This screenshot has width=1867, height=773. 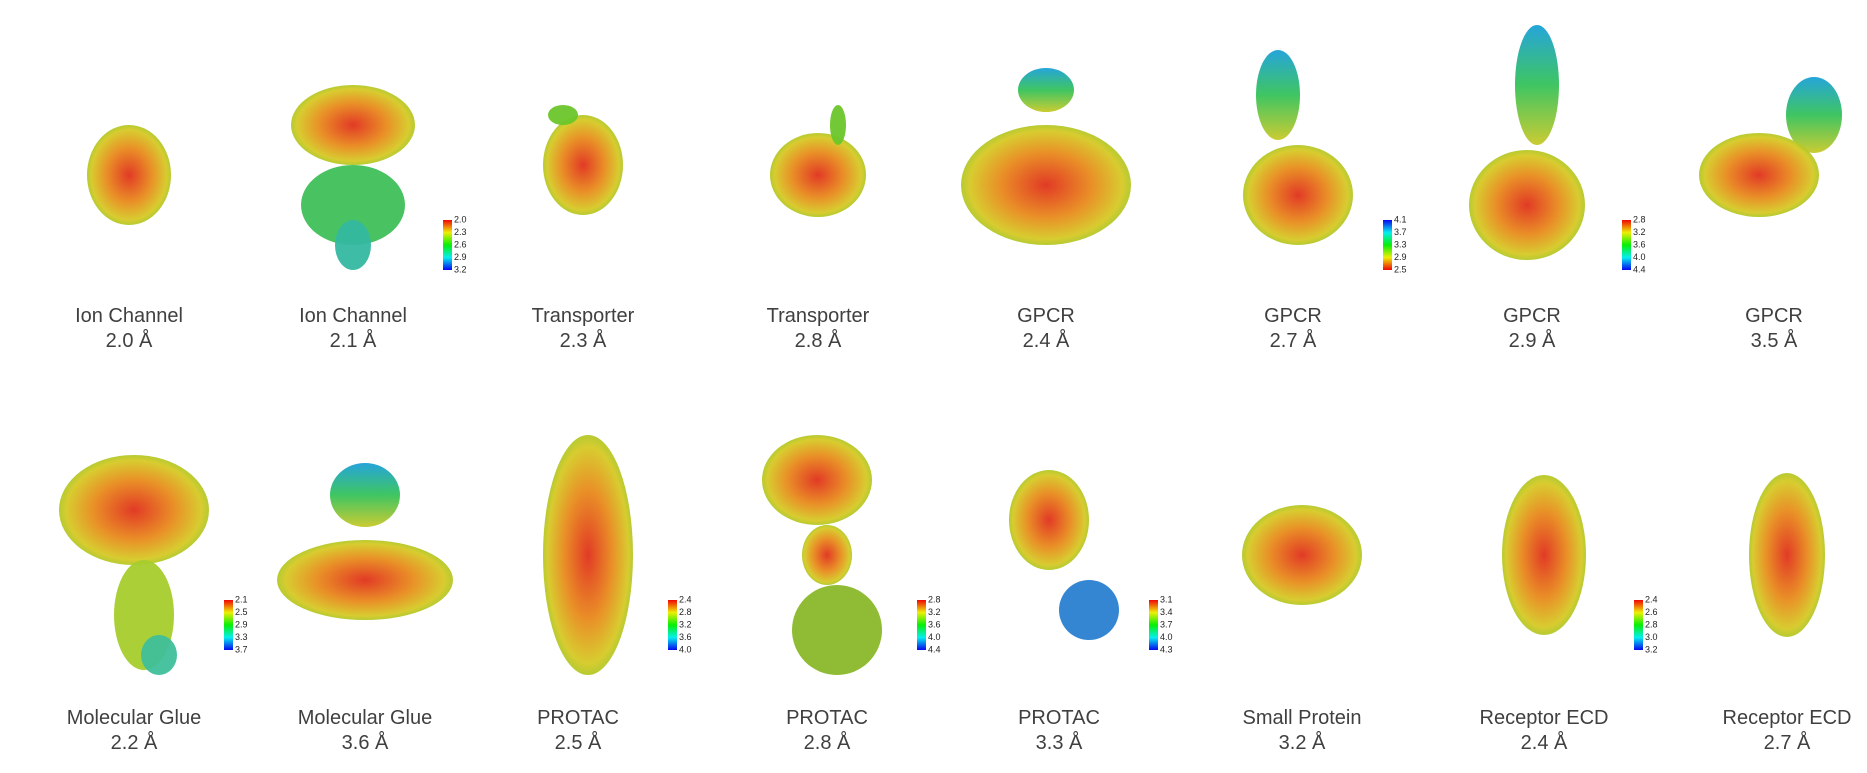 I want to click on resolution: 2.2 Å, so click(x=134, y=742).